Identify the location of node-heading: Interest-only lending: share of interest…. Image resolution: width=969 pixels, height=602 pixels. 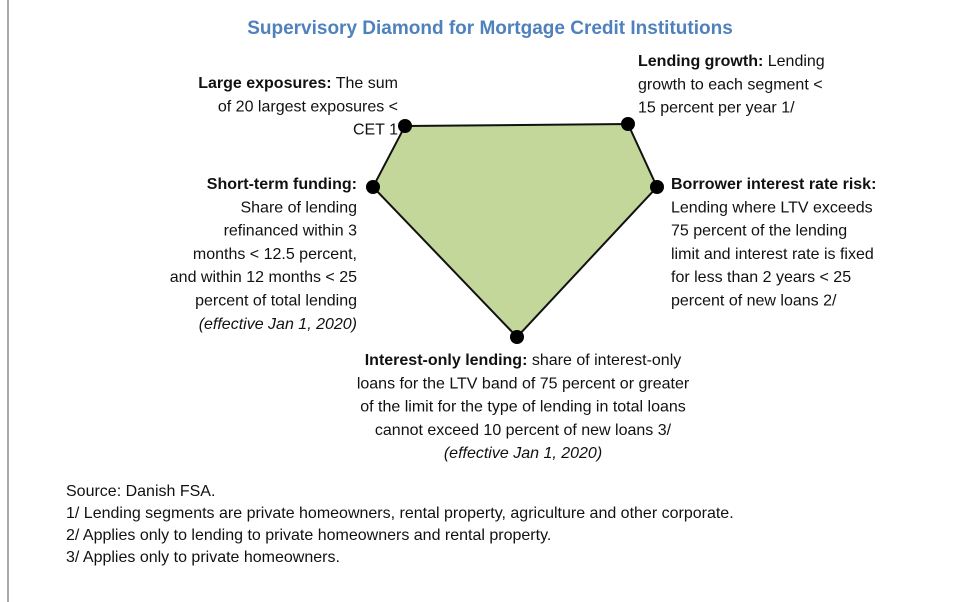
(523, 360).